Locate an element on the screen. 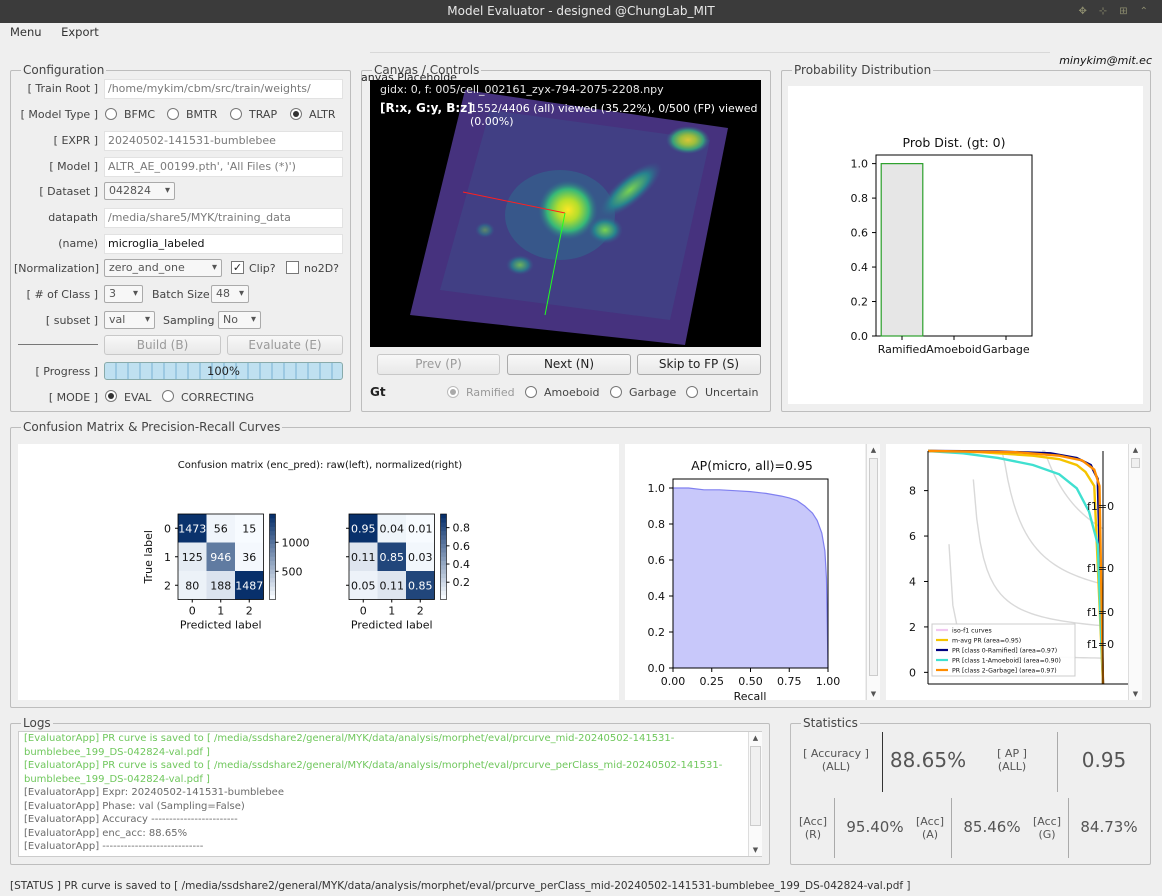  cm-cell-value: 0.03 is located at coordinates (420, 557).